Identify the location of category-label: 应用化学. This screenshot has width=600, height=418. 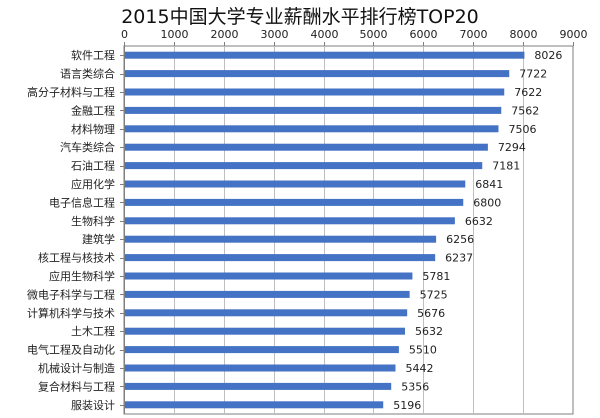
(93, 184).